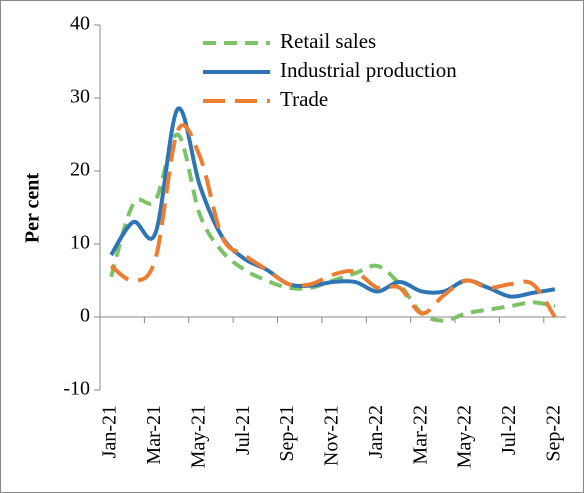  What do you see at coordinates (287, 433) in the screenshot?
I see `x-tick-label: Sep-21` at bounding box center [287, 433].